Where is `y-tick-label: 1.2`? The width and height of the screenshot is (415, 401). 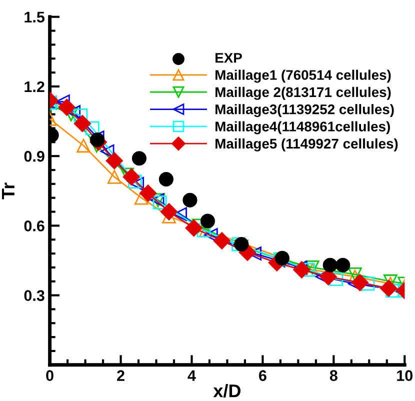
y-tick-label: 1.2 is located at coordinates (34, 86).